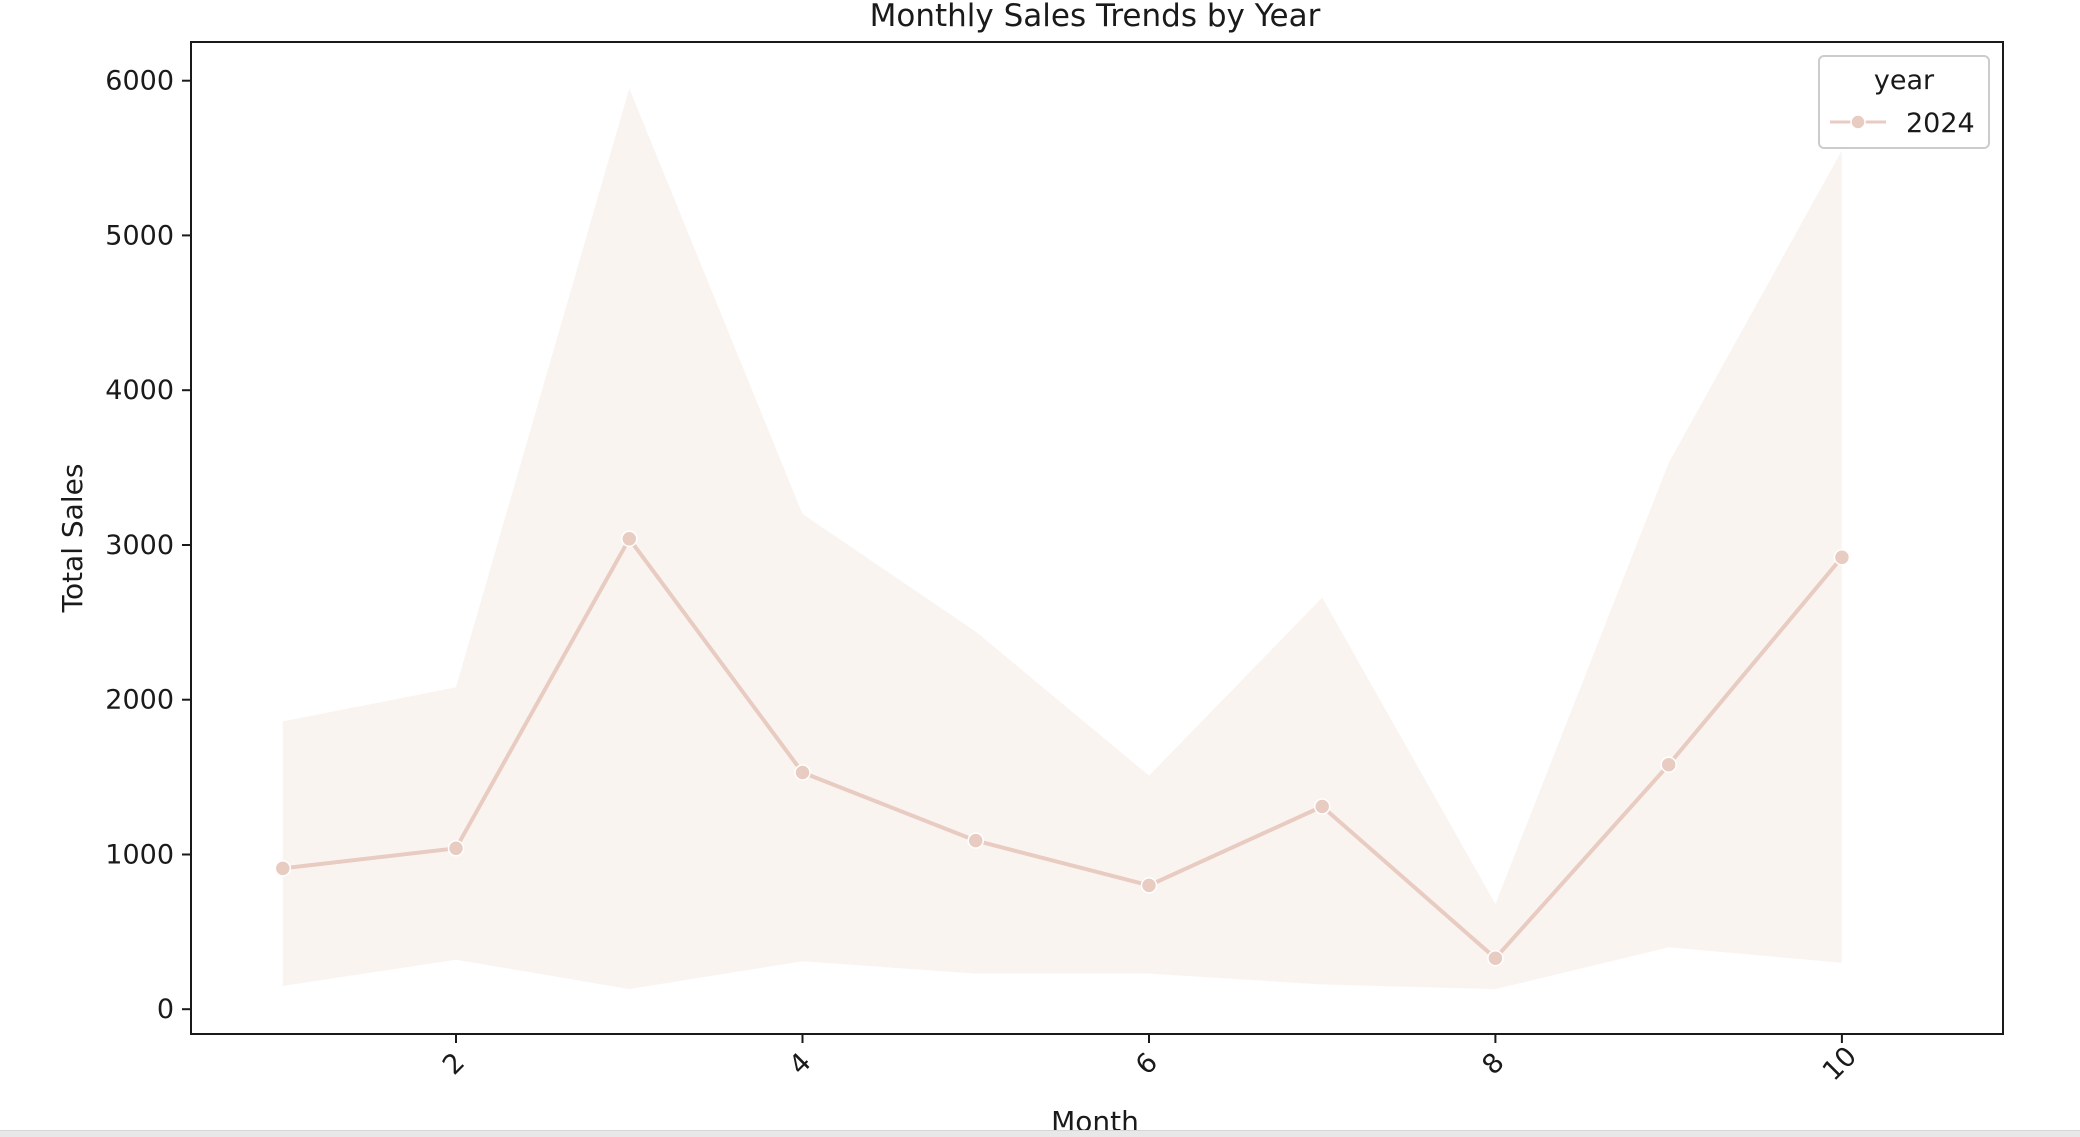 The height and width of the screenshot is (1137, 2080). What do you see at coordinates (139, 81) in the screenshot?
I see `y-tick-label: 6000` at bounding box center [139, 81].